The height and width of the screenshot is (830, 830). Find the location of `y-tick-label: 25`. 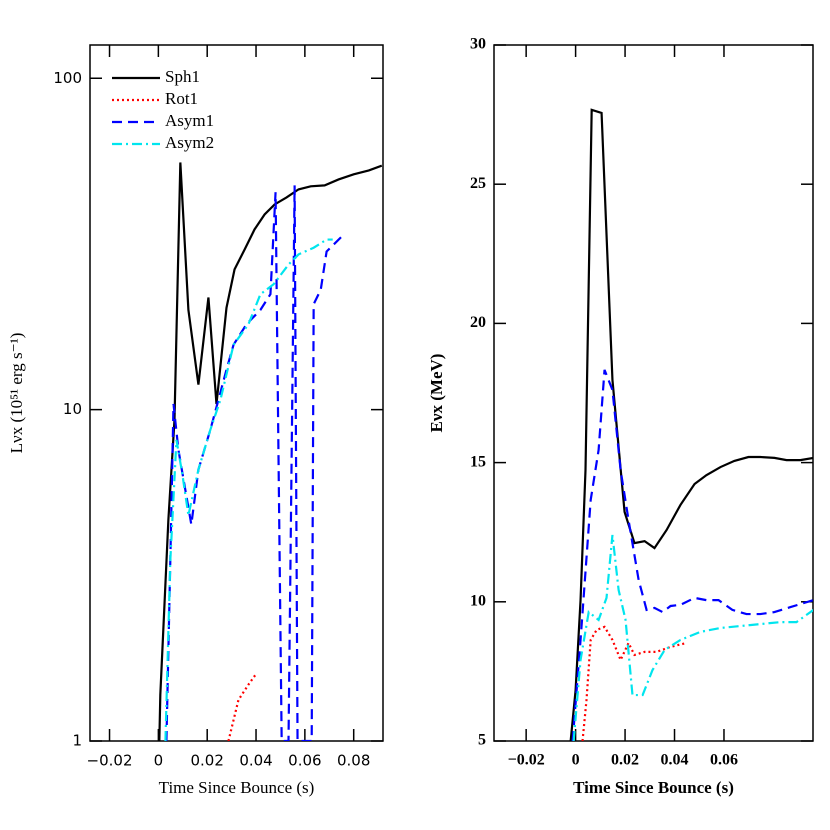

y-tick-label: 25 is located at coordinates (478, 183).